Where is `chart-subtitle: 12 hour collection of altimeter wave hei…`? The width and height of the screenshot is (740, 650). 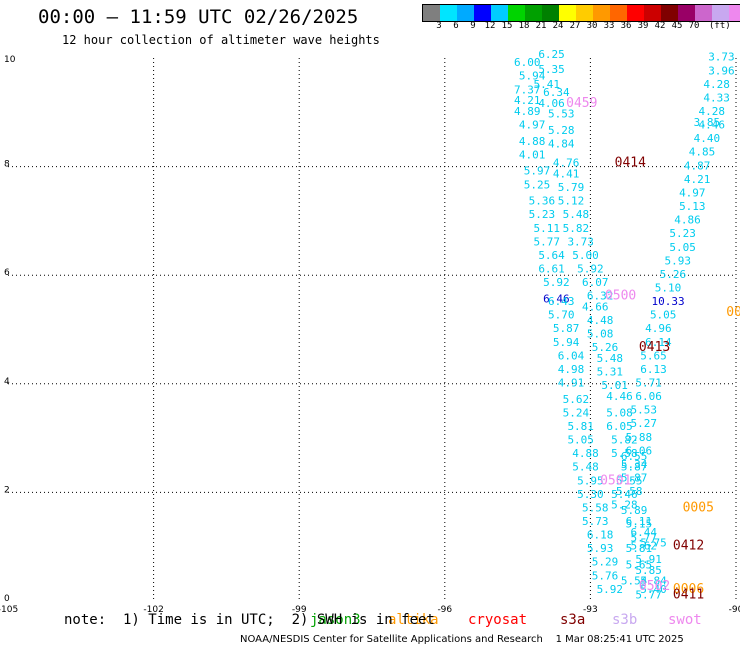
chart-subtitle: 12 hour collection of altimeter wave hei… is located at coordinates (221, 40).